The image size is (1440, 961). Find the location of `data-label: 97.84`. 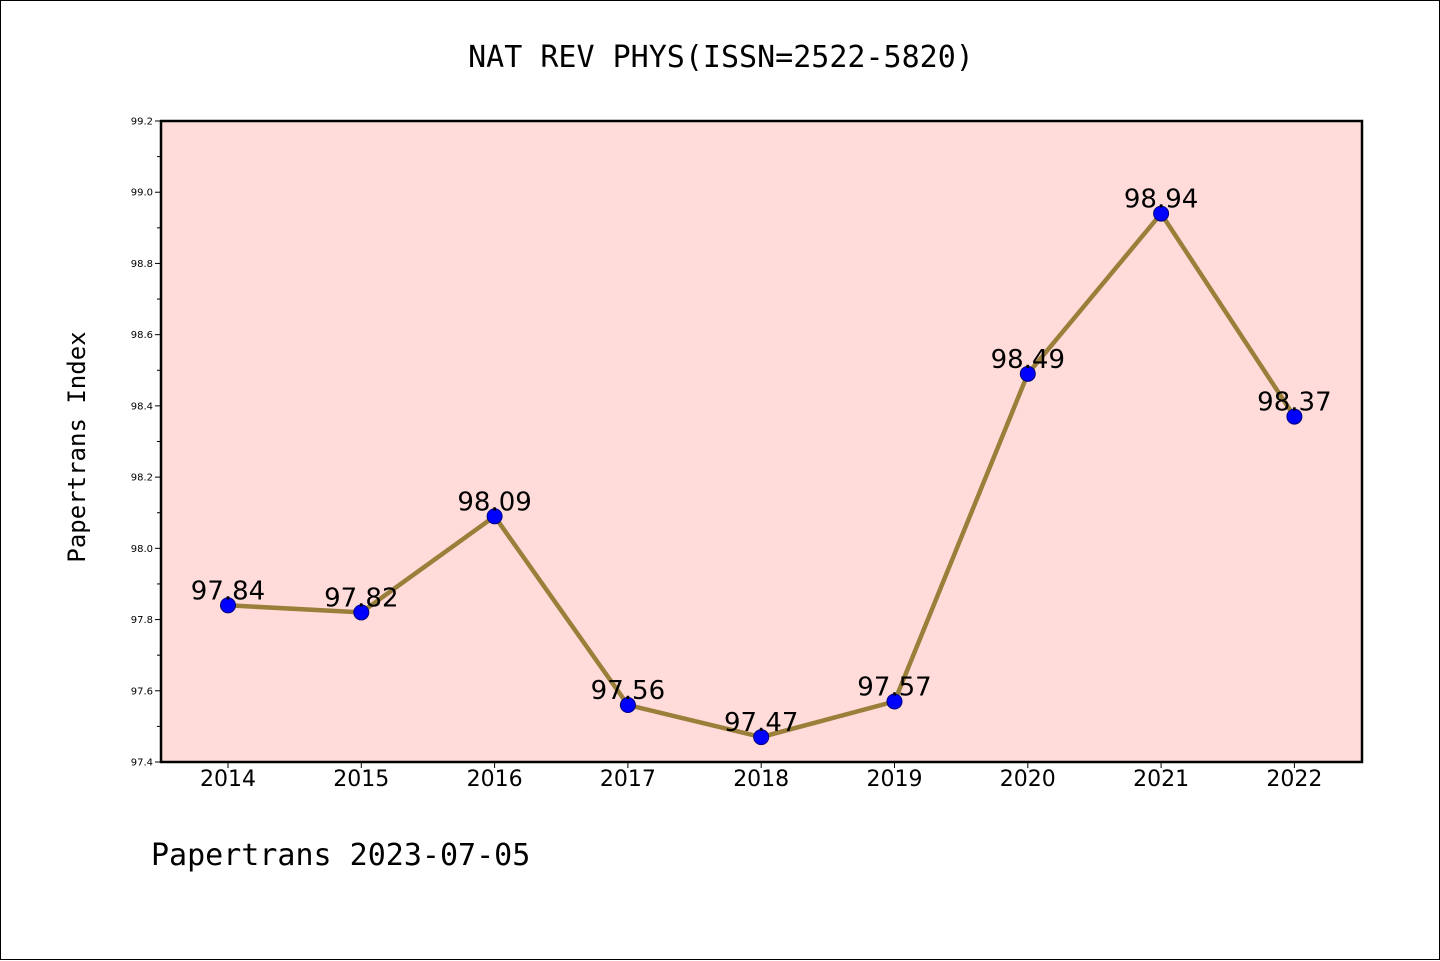

data-label: 97.84 is located at coordinates (228, 591).